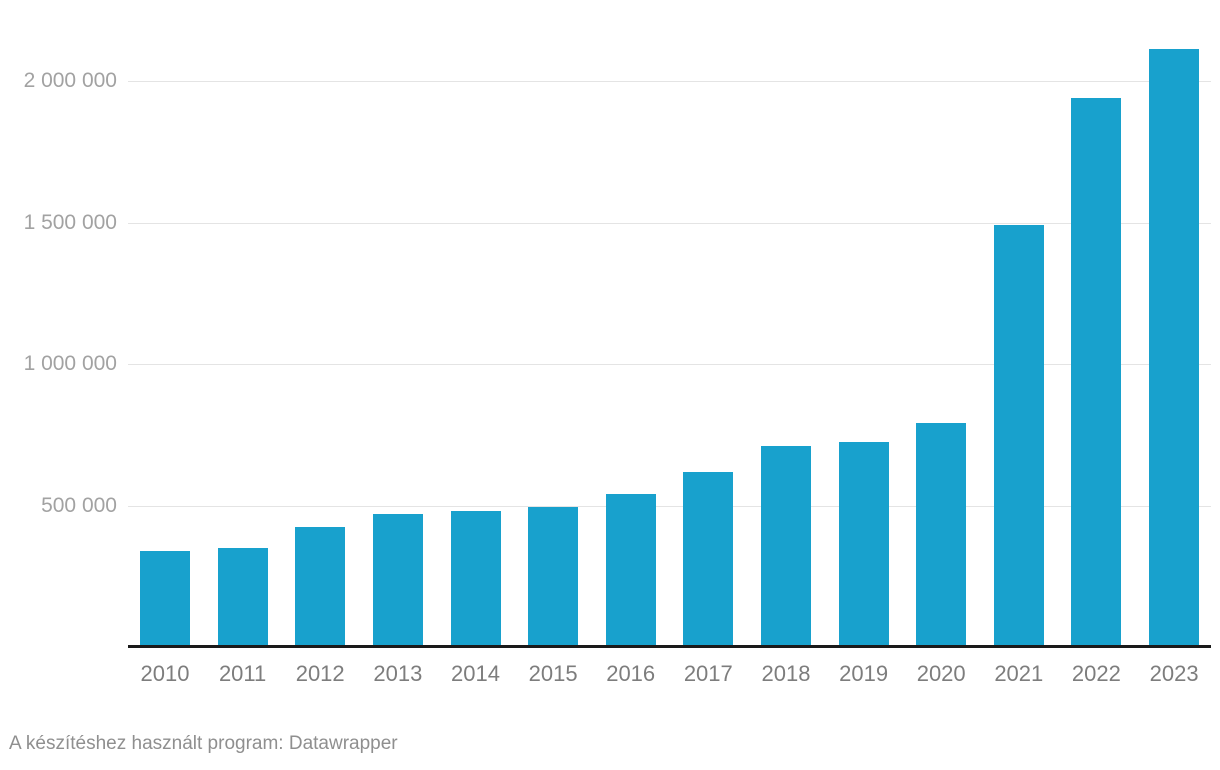 The width and height of the screenshot is (1220, 770). What do you see at coordinates (553, 576) in the screenshot?
I see `bar-2015` at bounding box center [553, 576].